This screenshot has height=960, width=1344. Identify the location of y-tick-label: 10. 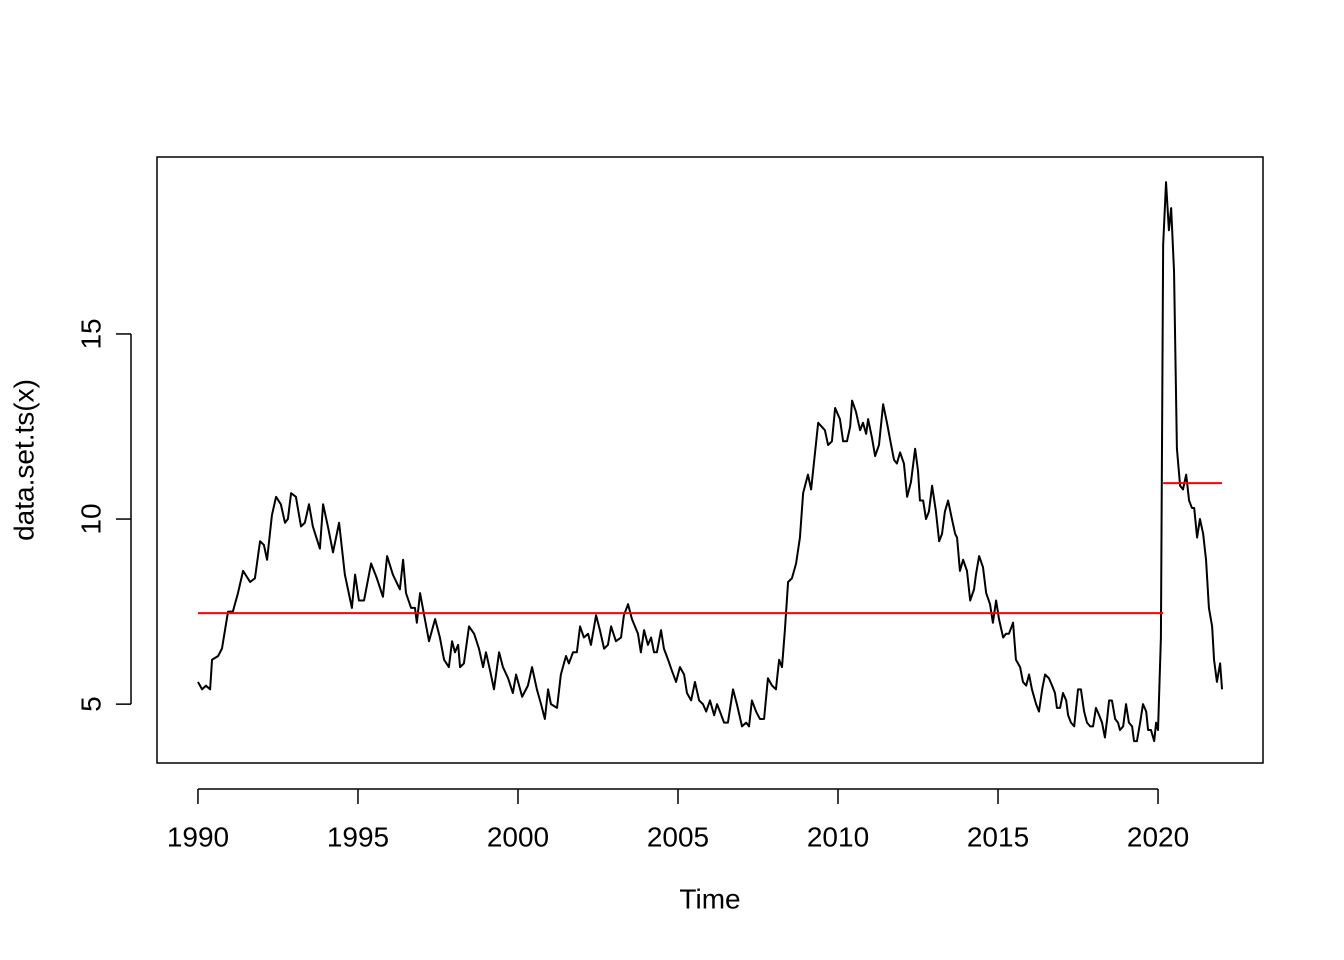
(90, 518).